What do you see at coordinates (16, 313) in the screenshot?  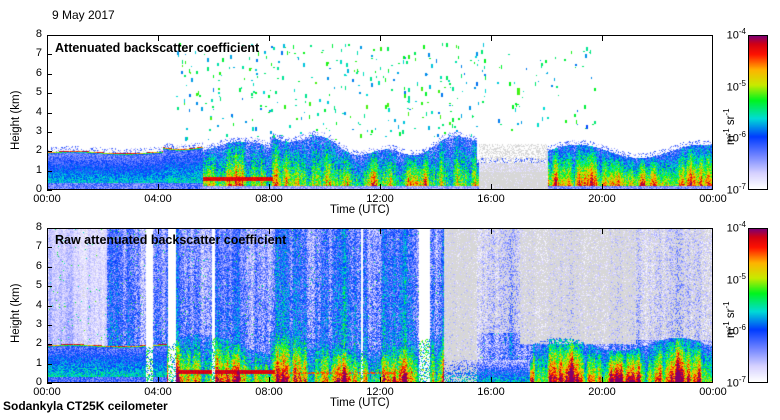 I see `y-axis-title-bottom: Height (km)` at bounding box center [16, 313].